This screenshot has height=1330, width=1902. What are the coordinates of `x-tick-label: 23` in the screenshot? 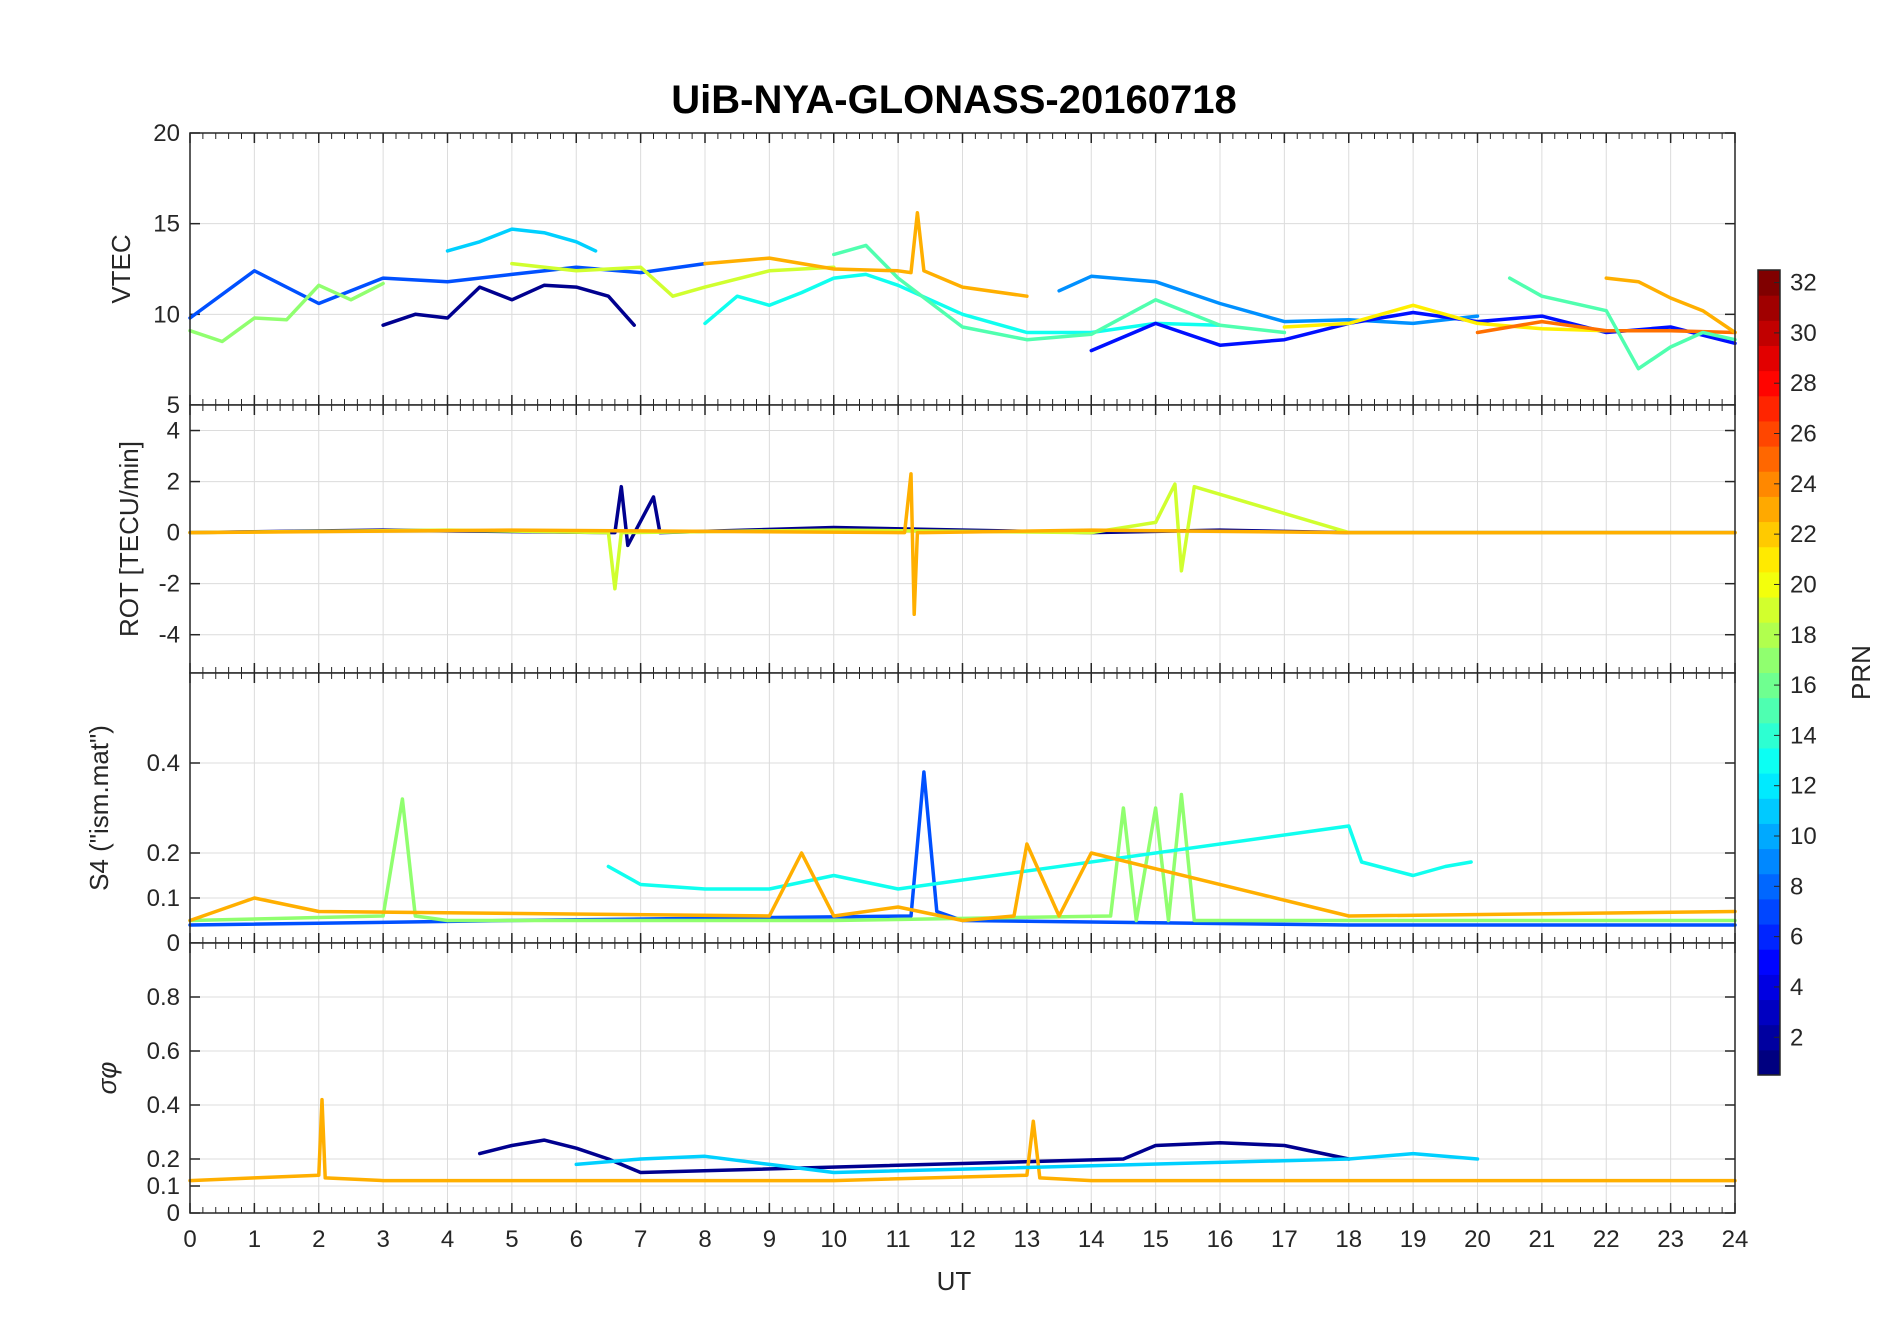 It's located at (1670, 1239).